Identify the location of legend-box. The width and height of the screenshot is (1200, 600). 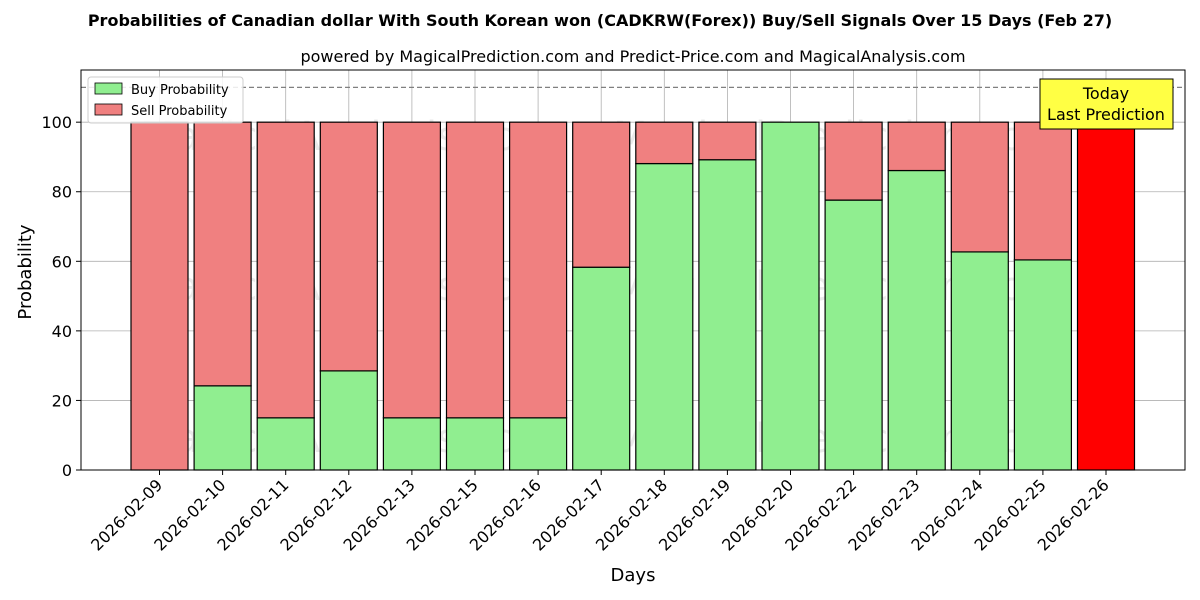
(165, 100).